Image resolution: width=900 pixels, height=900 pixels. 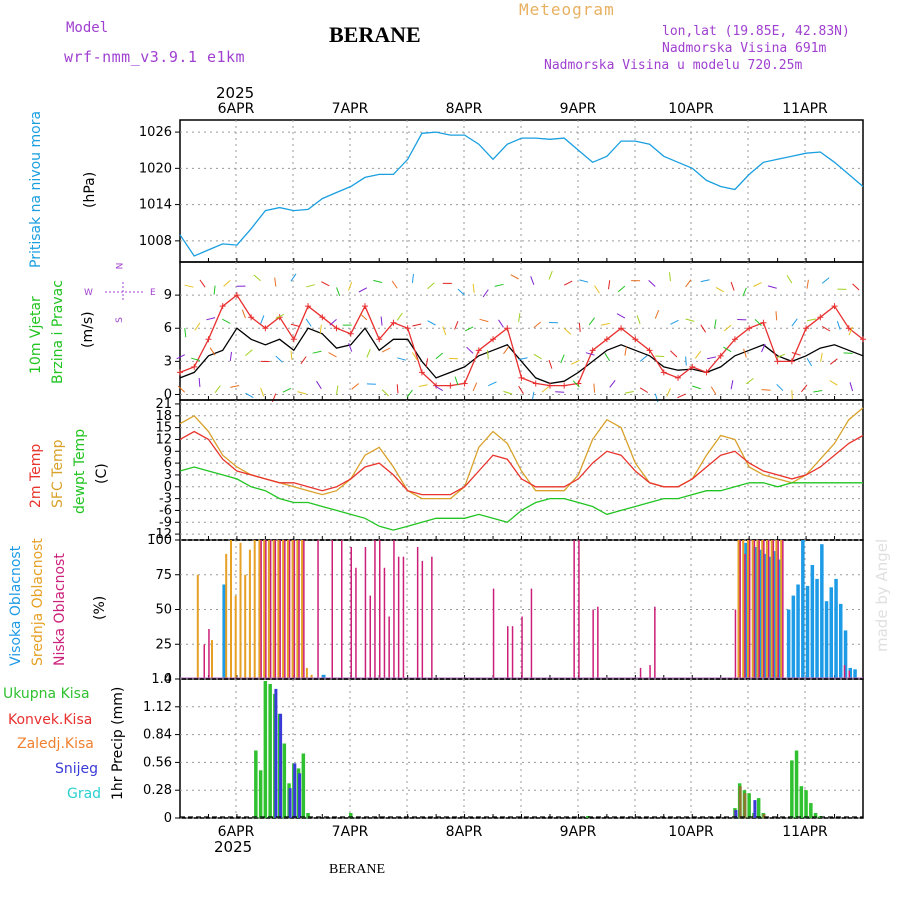 What do you see at coordinates (350, 832) in the screenshot?
I see `date-tick-bottom: 7APR` at bounding box center [350, 832].